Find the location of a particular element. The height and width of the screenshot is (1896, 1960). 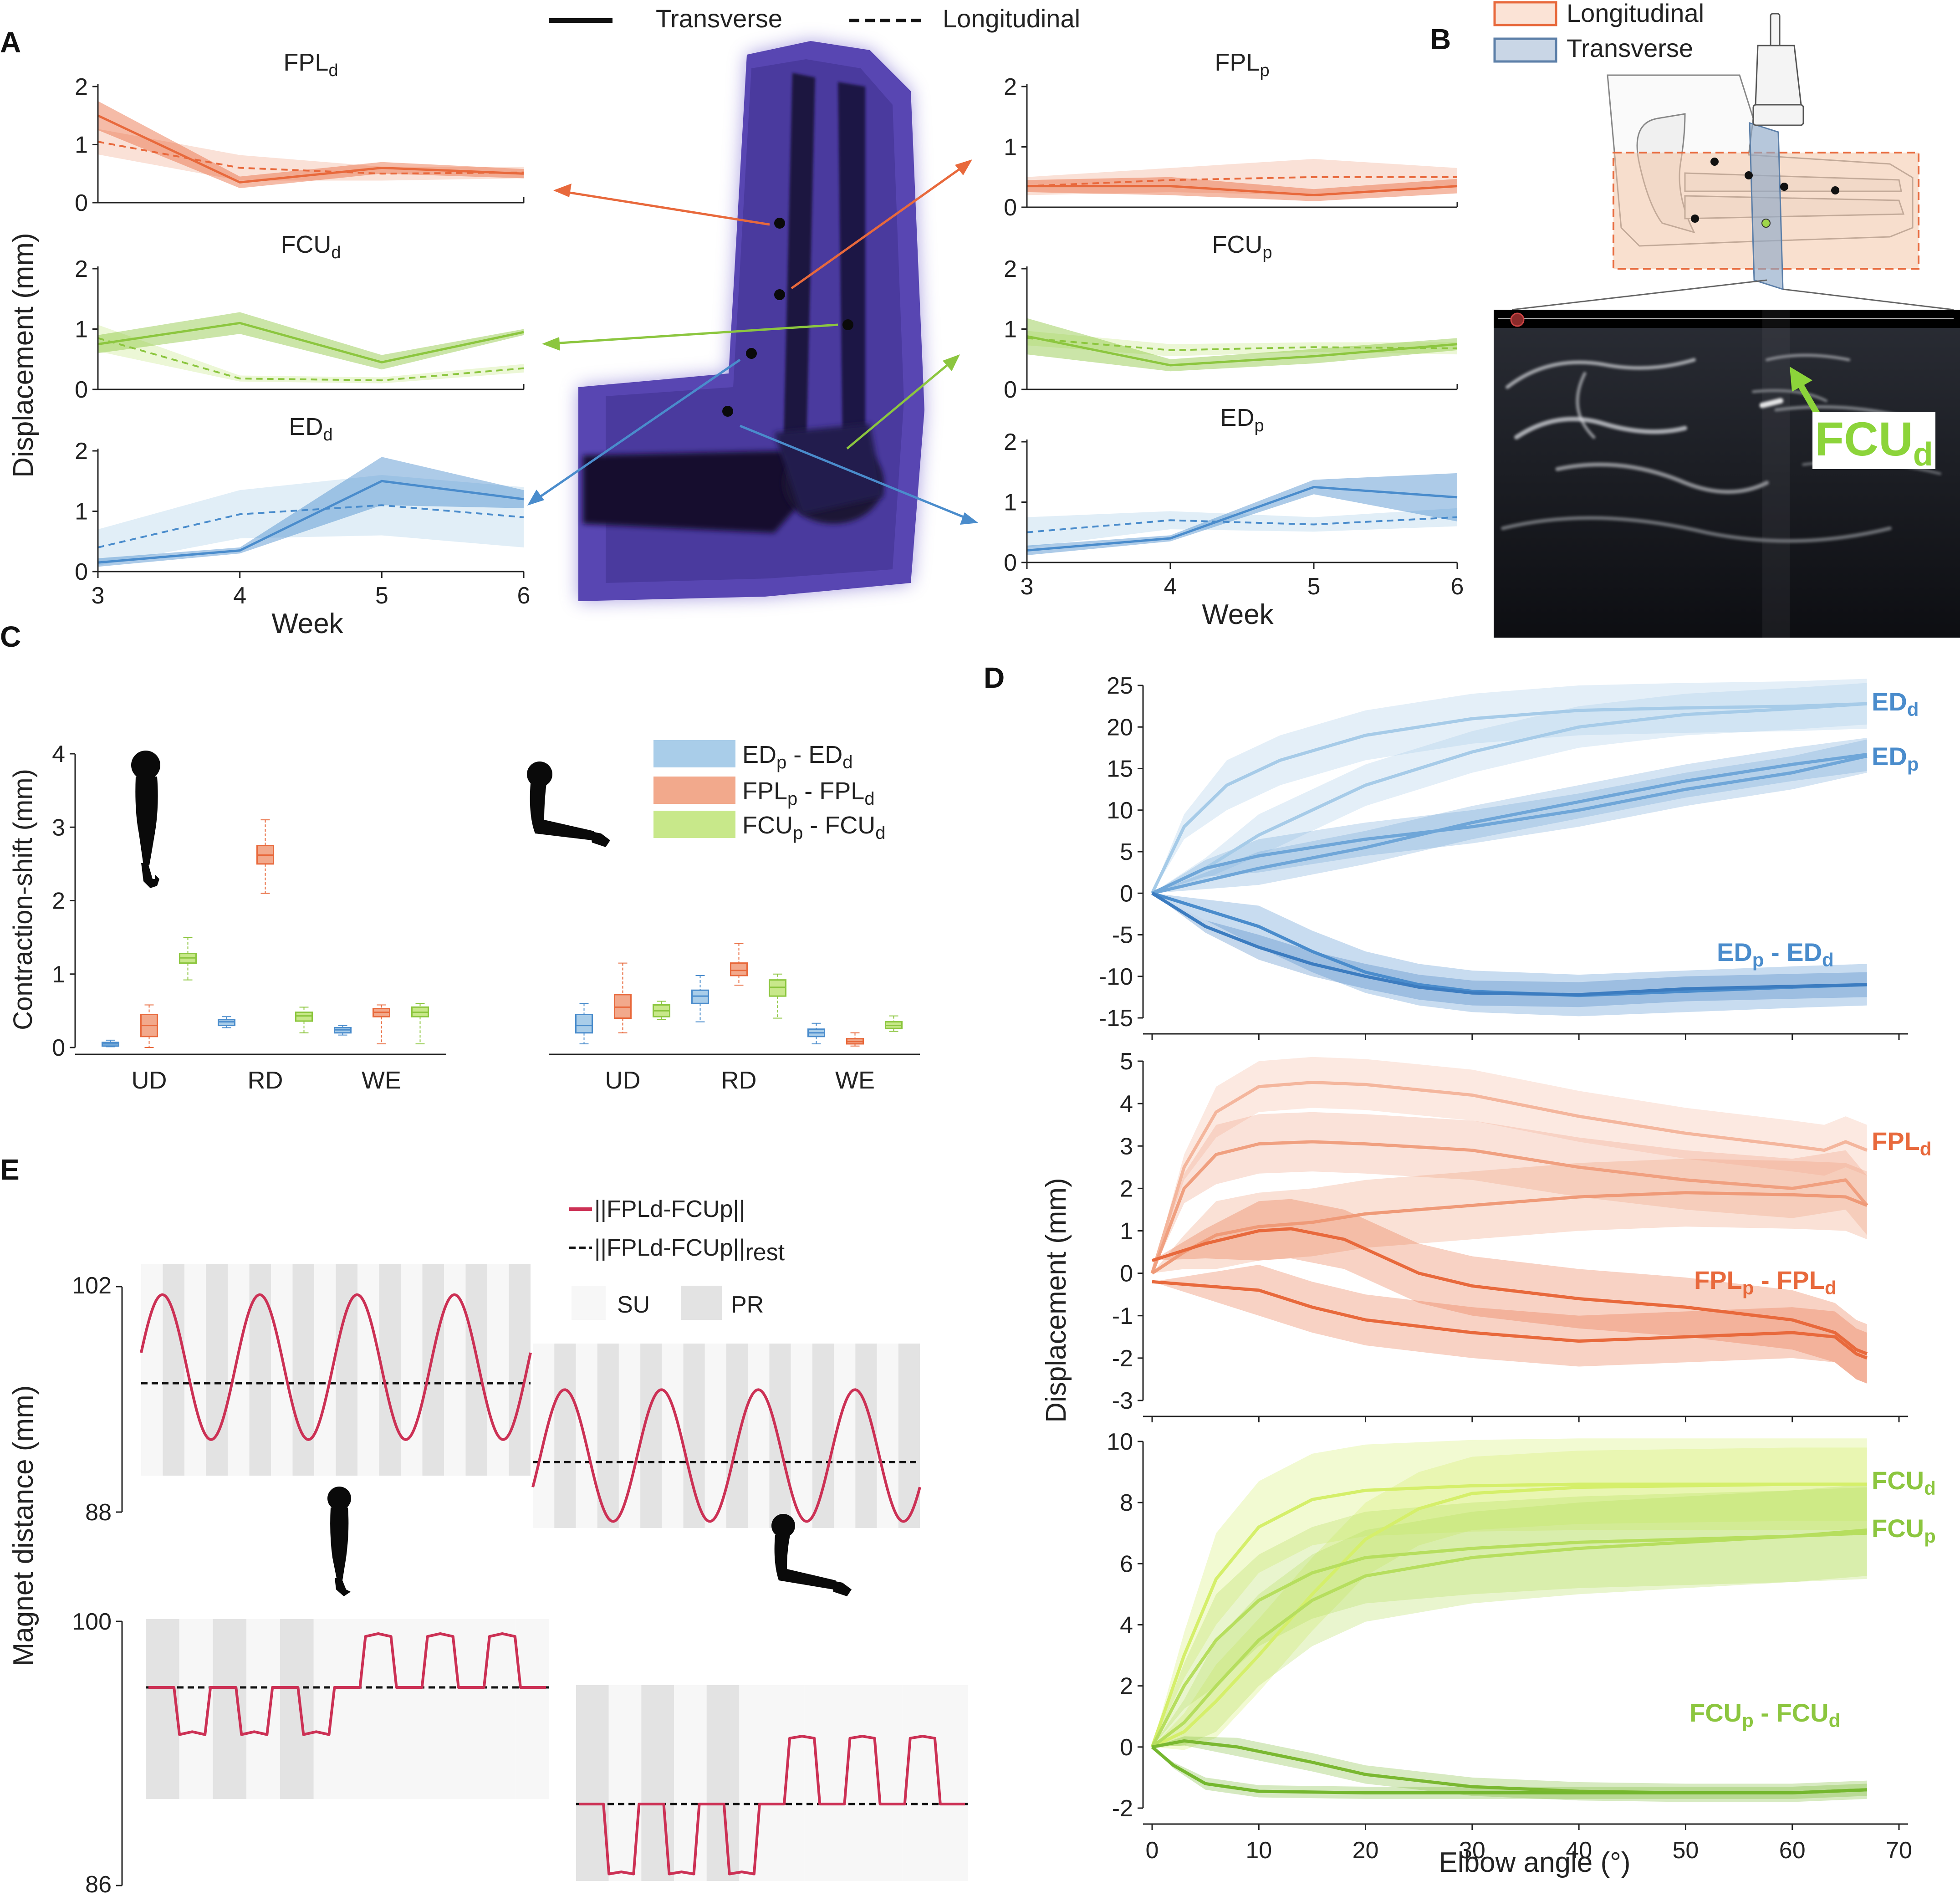

arrow-fcu-p-head is located at coordinates (952, 363).